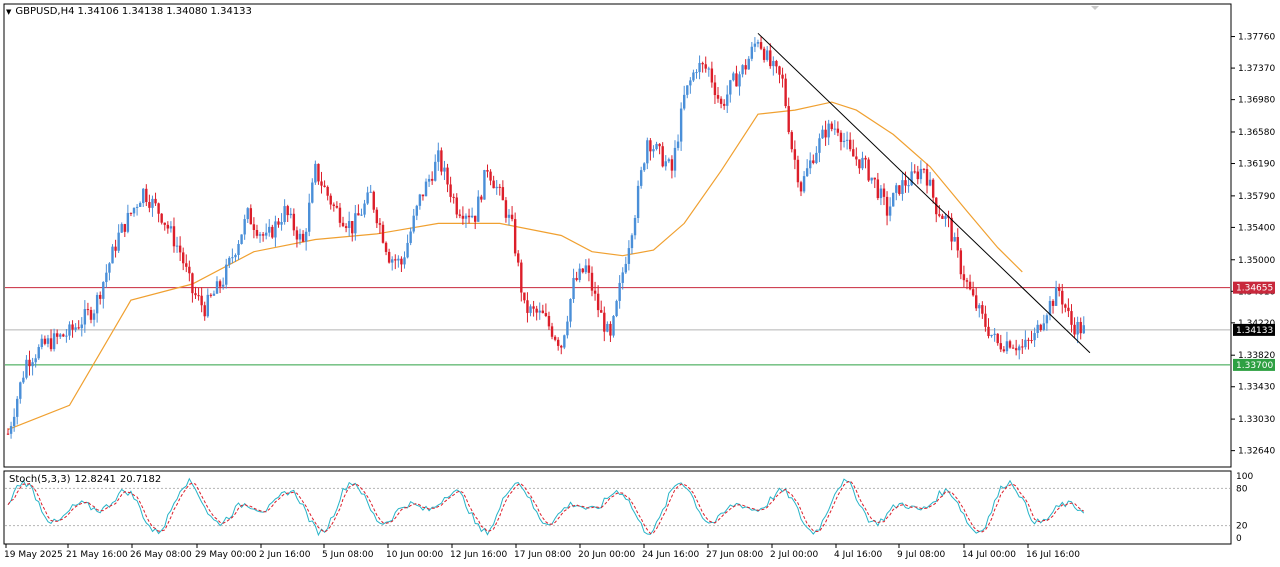 The width and height of the screenshot is (1280, 567). I want to click on close-value: 1.34133, so click(231, 11).